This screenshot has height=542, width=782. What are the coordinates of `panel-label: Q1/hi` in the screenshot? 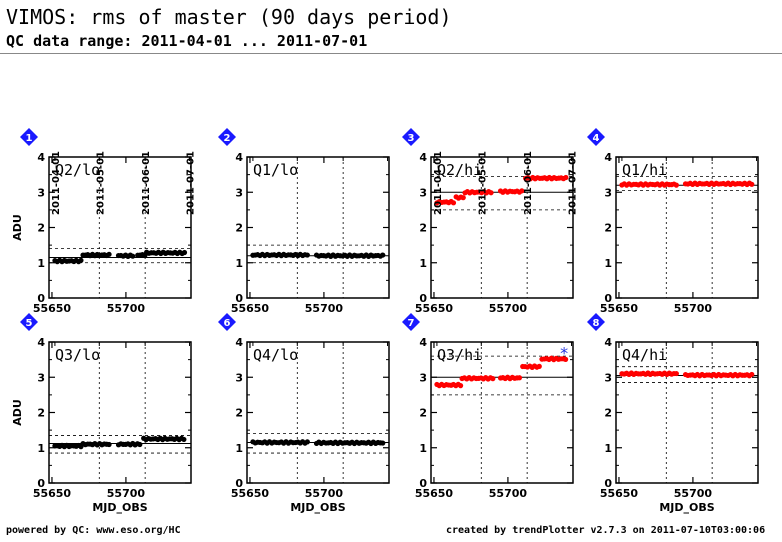 It's located at (644, 170).